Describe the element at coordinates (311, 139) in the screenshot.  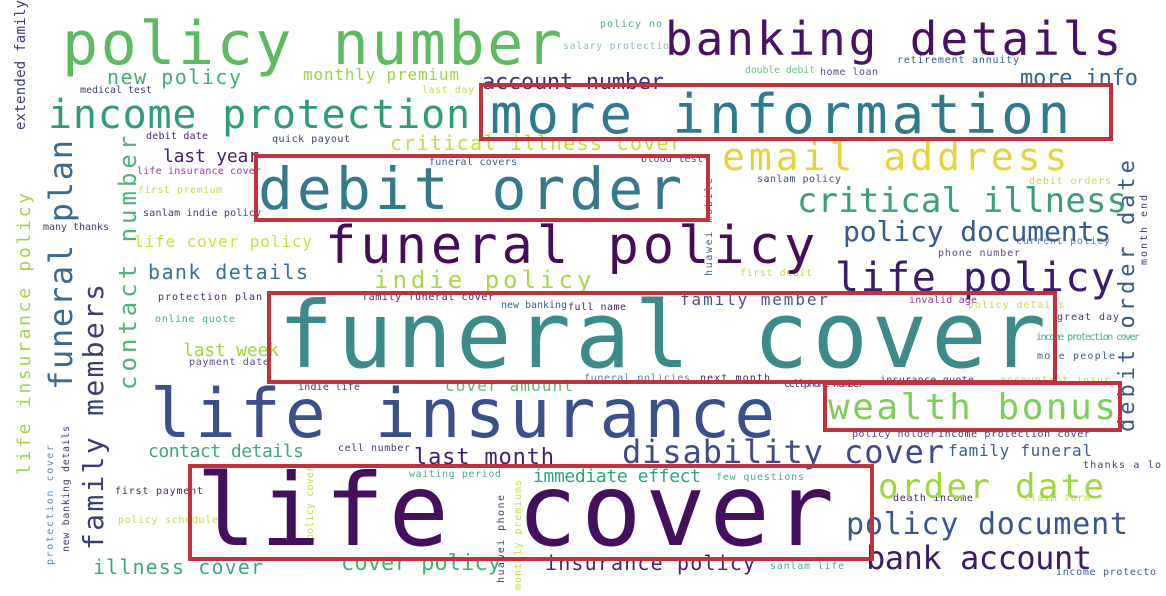
I see `cloud-word-quick-payout: quick payout` at that location.